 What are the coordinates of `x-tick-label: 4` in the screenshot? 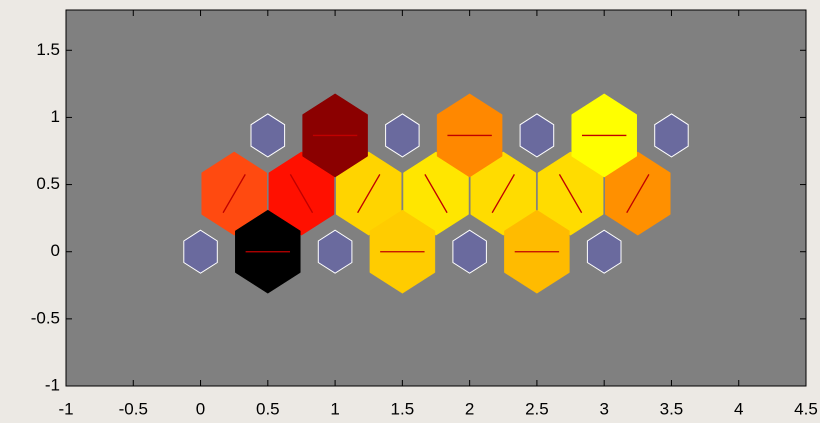 It's located at (738, 408).